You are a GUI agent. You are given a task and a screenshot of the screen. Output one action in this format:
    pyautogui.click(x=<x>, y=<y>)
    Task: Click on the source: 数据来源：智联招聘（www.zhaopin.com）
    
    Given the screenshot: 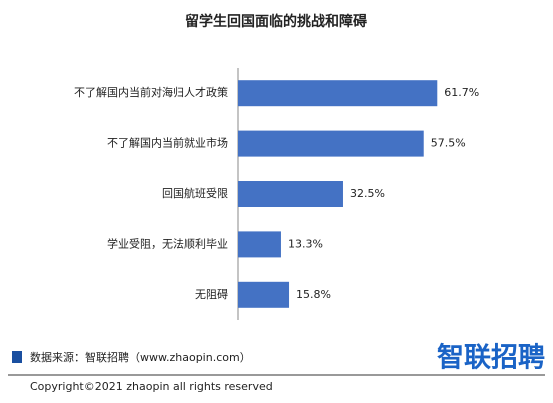 What is the action you would take?
    pyautogui.click(x=140, y=357)
    